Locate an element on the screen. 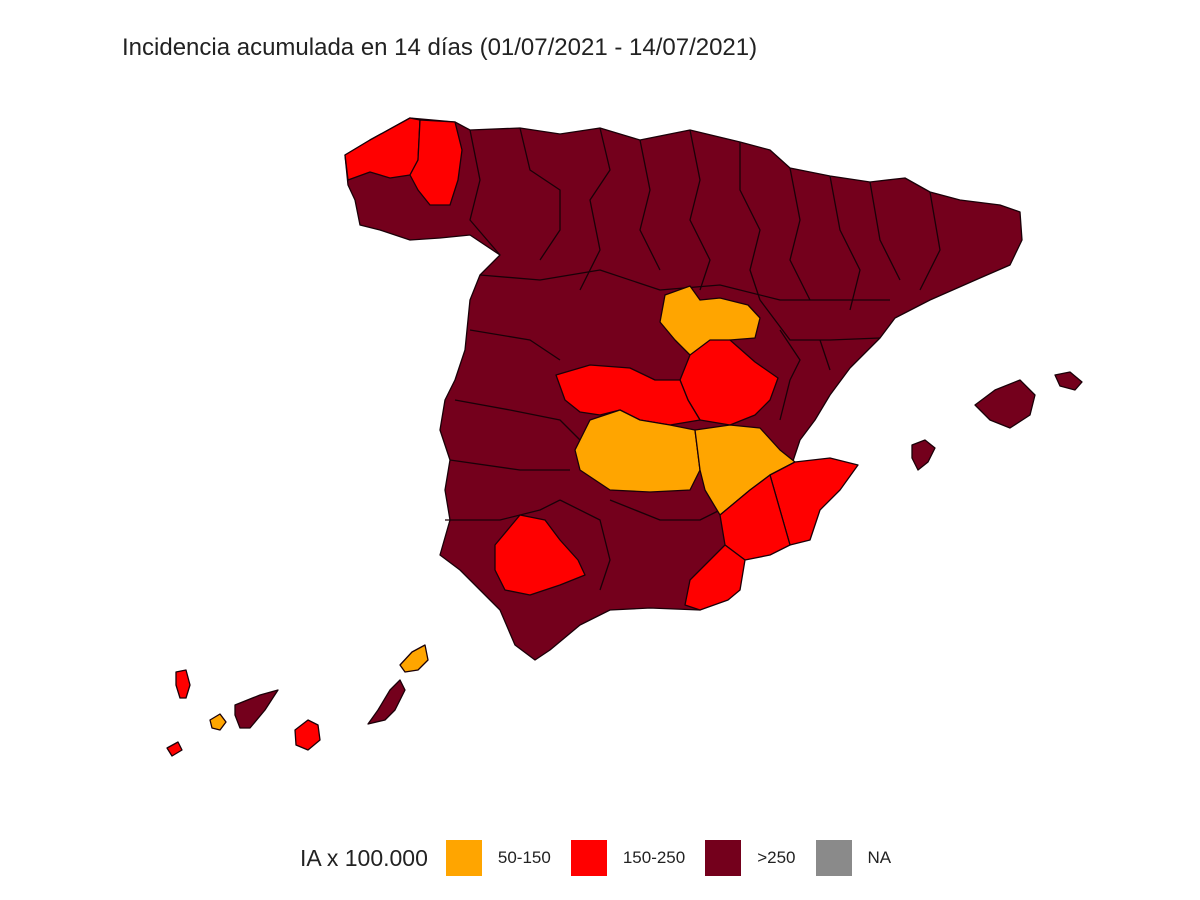 The image size is (1200, 900). legend-item-50-150: 50-150 is located at coordinates (498, 858).